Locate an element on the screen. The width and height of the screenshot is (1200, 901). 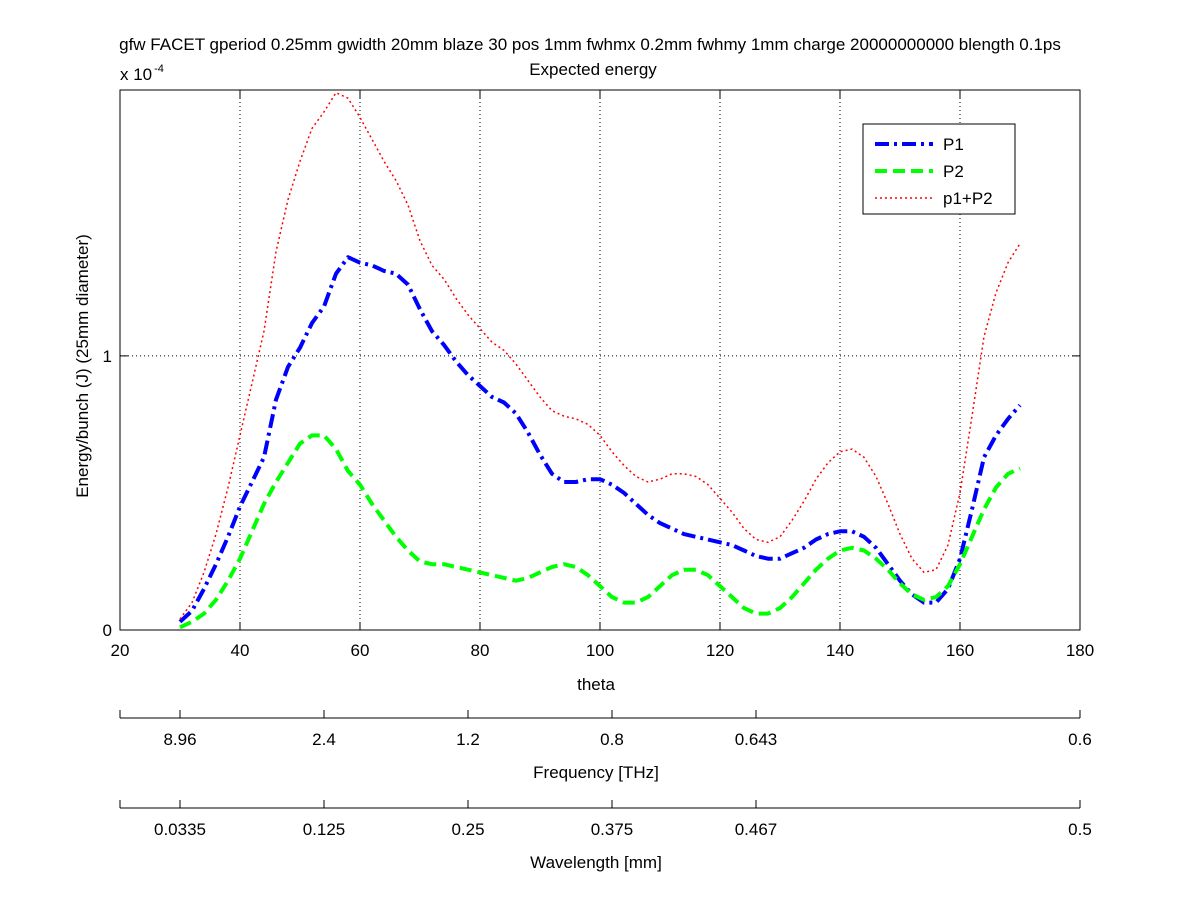
wavelength-tick-label: 0.25 is located at coordinates (467, 829).